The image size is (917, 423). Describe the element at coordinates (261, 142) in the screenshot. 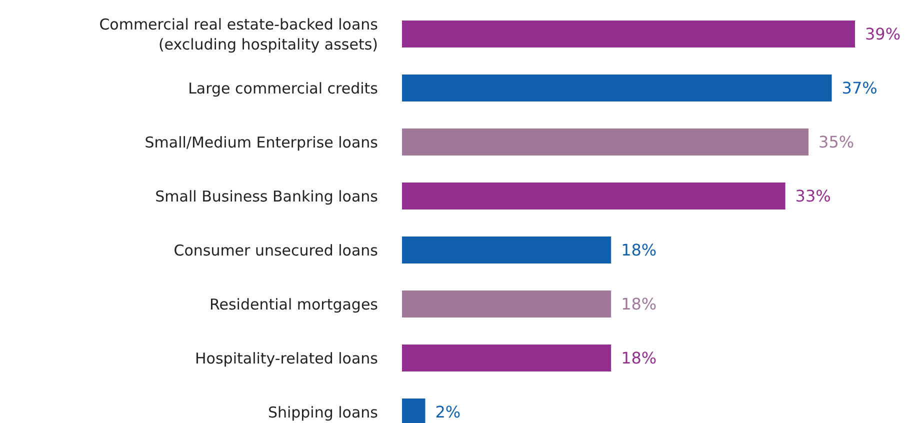

I see `y-tick-label: Small/Medium Enterprise loans` at that location.